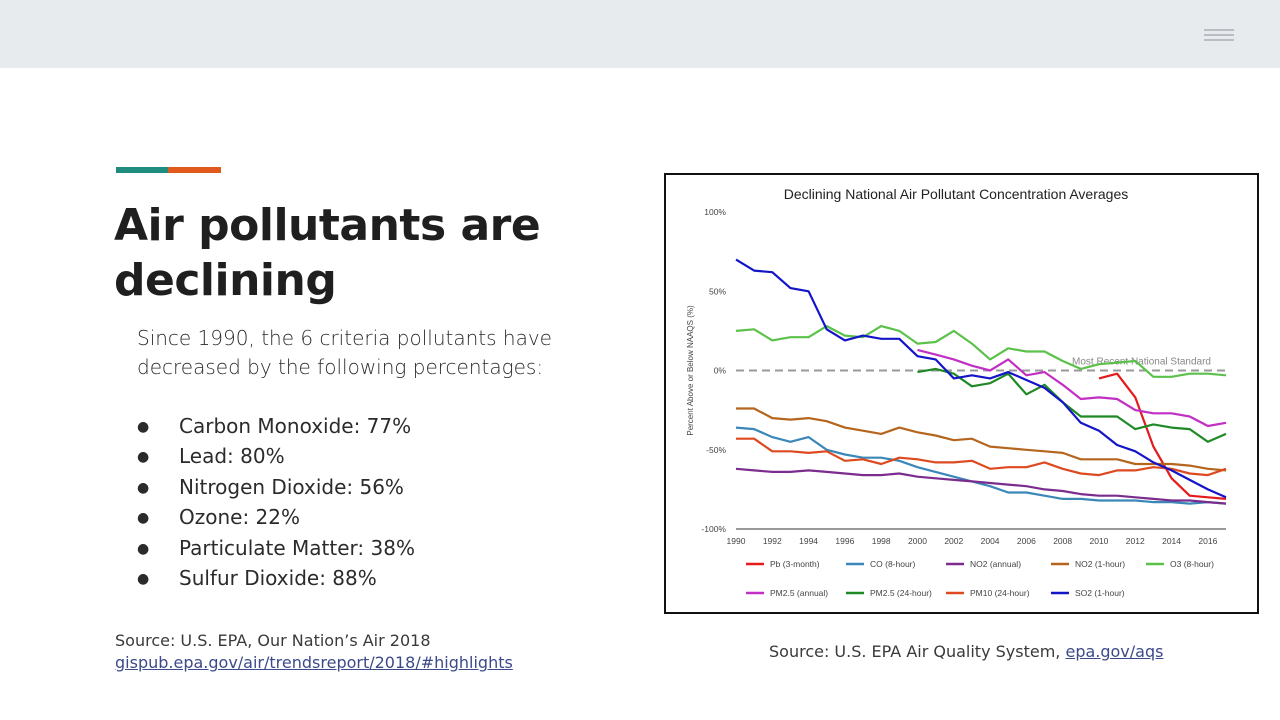 This screenshot has height=720, width=1280. What do you see at coordinates (1219, 36) in the screenshot?
I see `menu-icon` at bounding box center [1219, 36].